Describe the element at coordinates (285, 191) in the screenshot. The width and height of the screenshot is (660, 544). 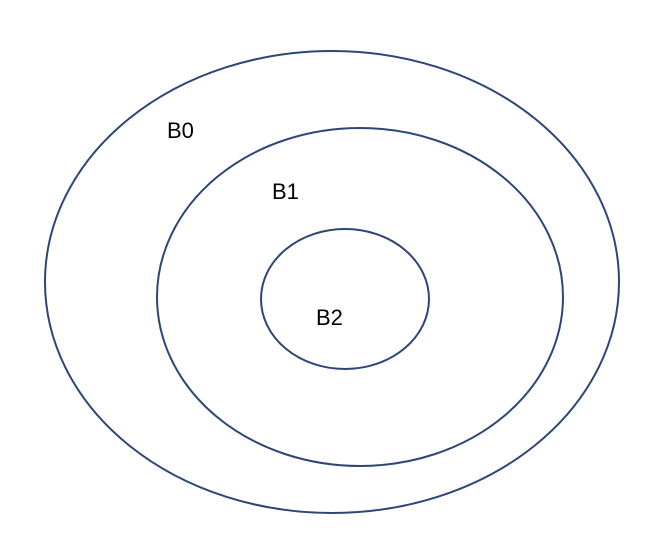
I see `label-b1: B1` at that location.